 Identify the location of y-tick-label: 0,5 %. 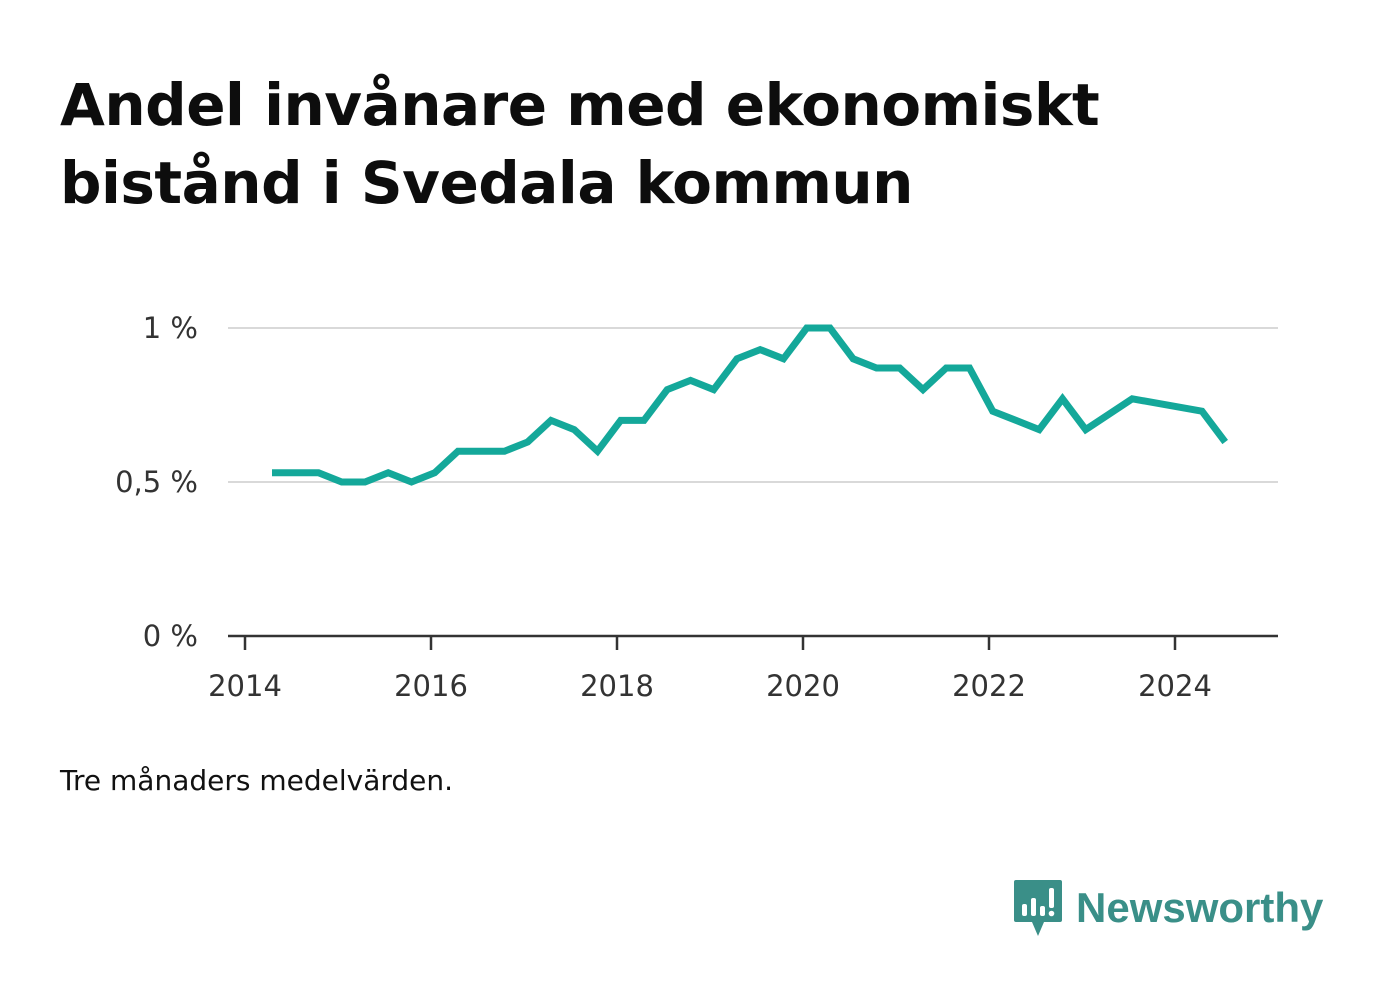
(156, 482).